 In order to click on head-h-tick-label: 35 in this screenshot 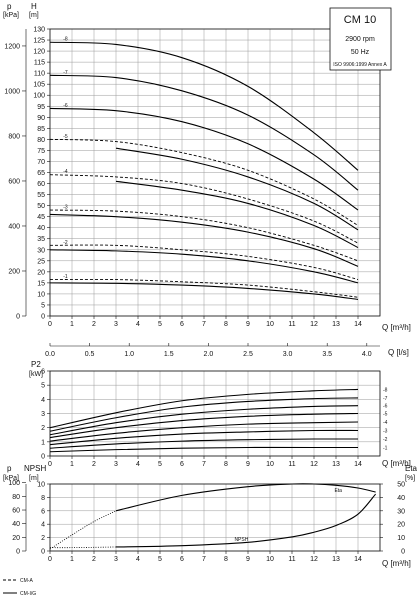, I will do `click(41, 239)`.